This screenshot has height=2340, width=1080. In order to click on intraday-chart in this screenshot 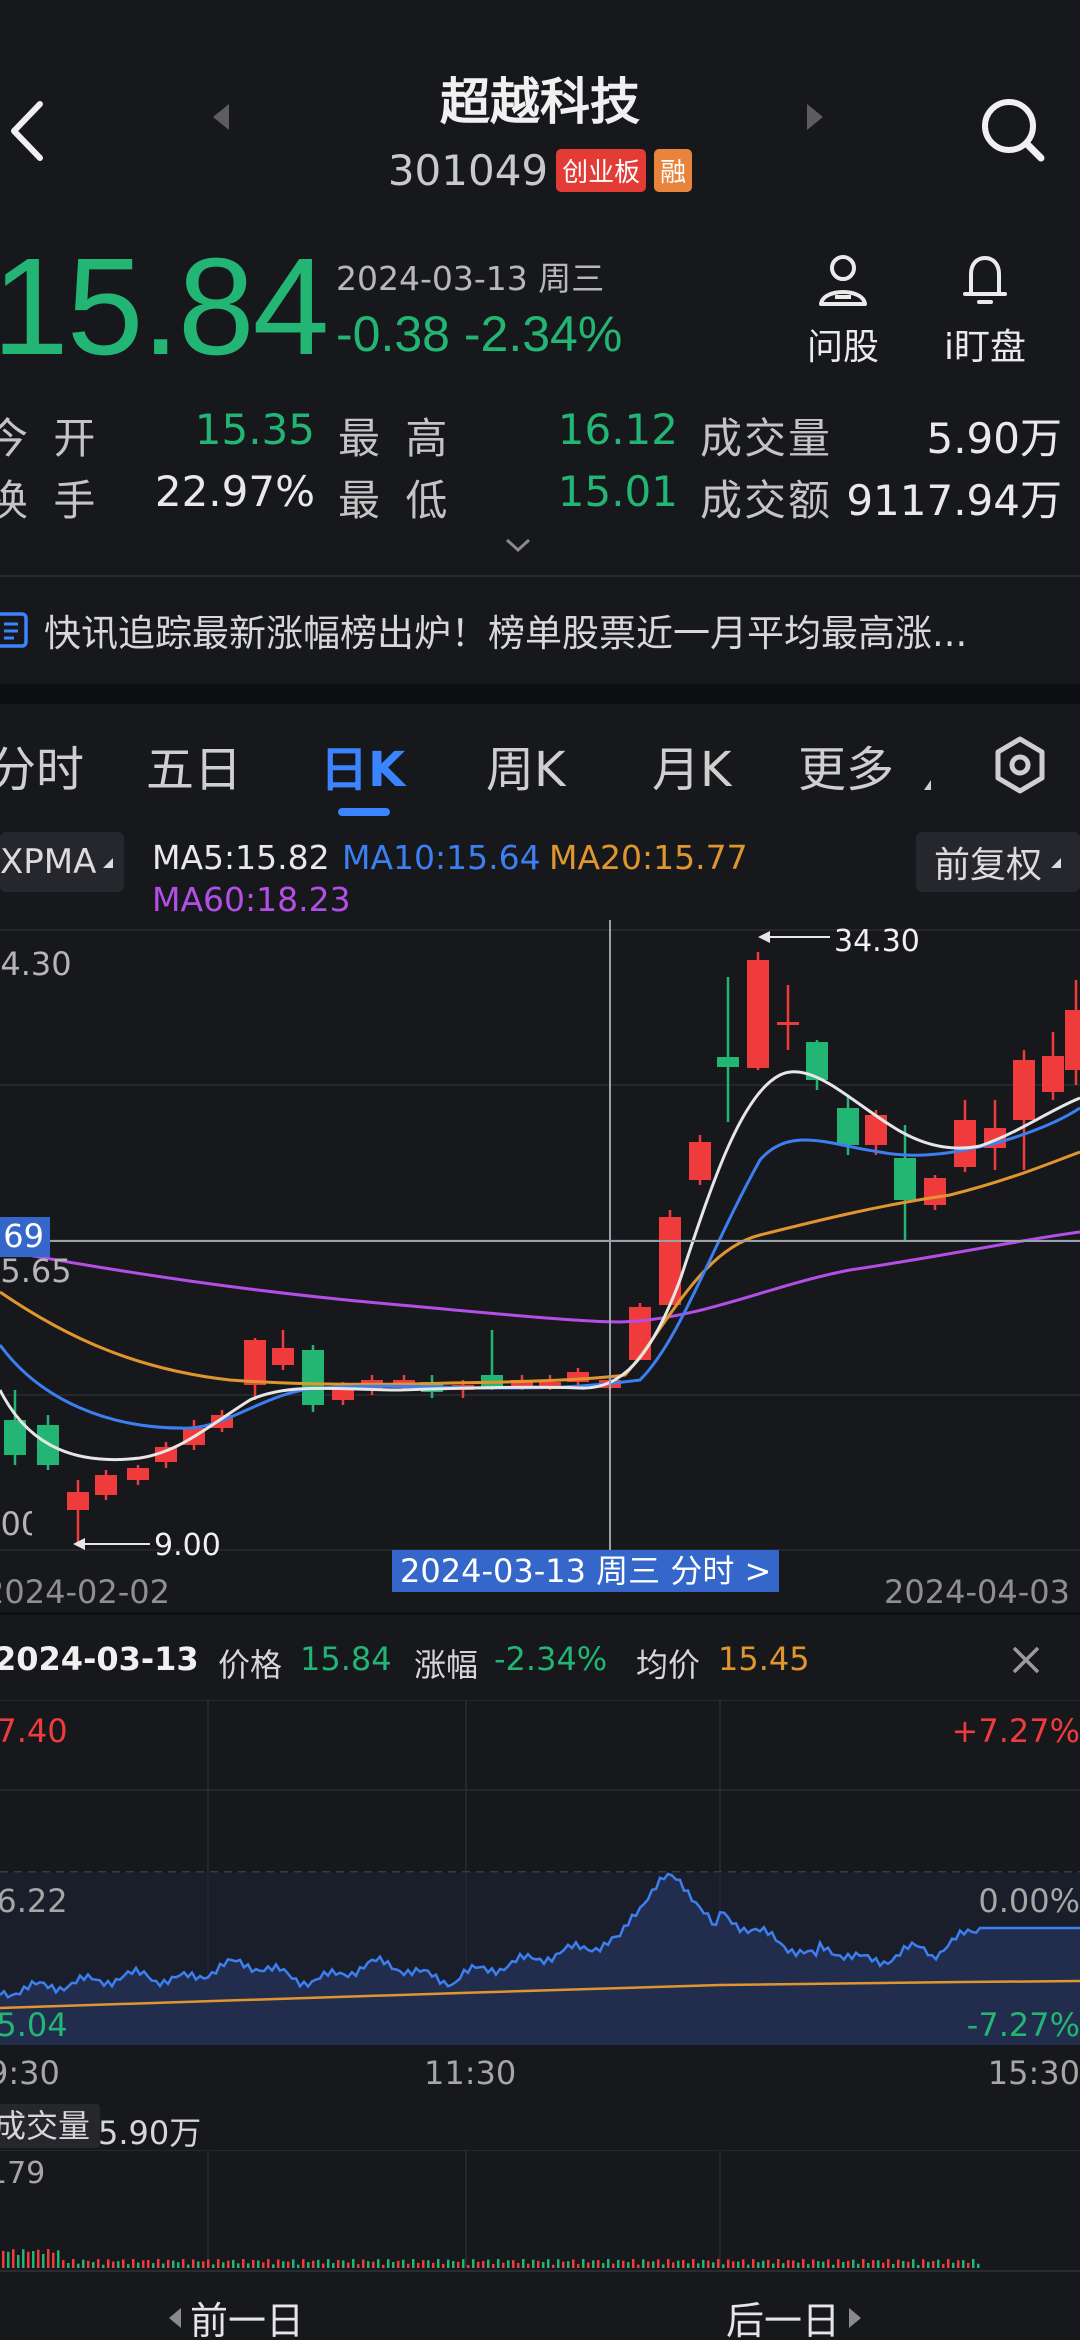, I will do `click(540, 1872)`.